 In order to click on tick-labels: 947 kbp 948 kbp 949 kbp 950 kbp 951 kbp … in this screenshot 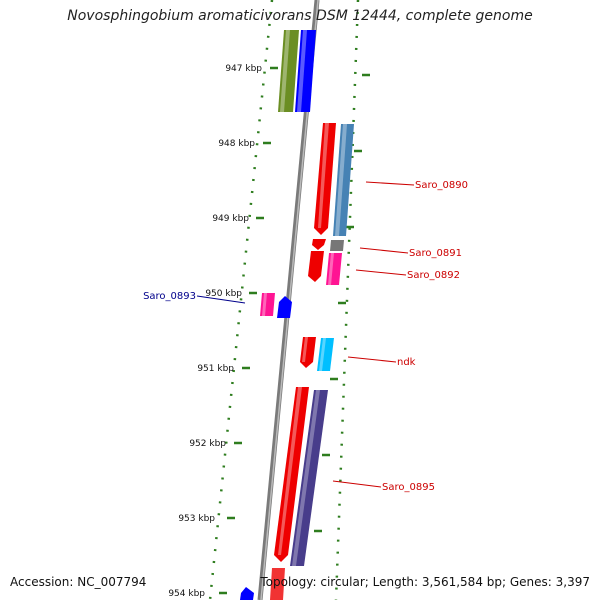, I will do `click(215, 331)`.